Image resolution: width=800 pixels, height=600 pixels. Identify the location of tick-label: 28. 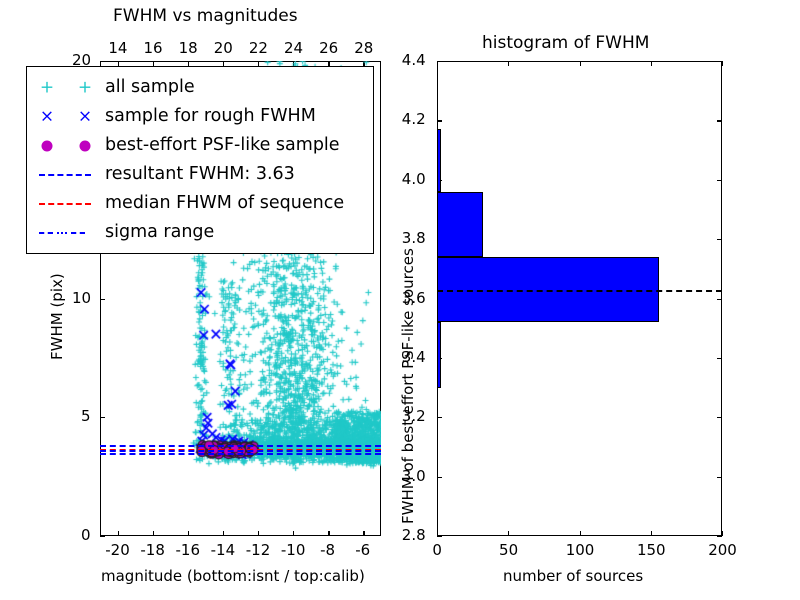
(364, 48).